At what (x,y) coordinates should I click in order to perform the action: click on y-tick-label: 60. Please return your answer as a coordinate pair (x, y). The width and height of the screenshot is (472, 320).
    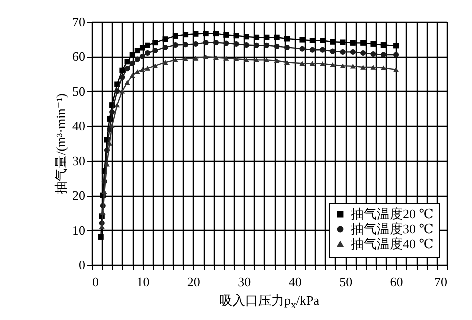
    Looking at the image, I should click on (79, 56).